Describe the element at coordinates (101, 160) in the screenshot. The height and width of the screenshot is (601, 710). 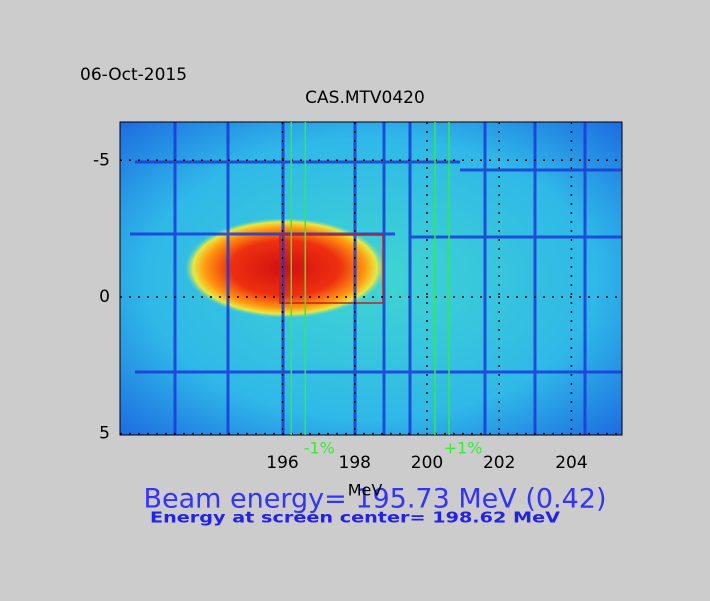
I see `y-tick-label: -5` at that location.